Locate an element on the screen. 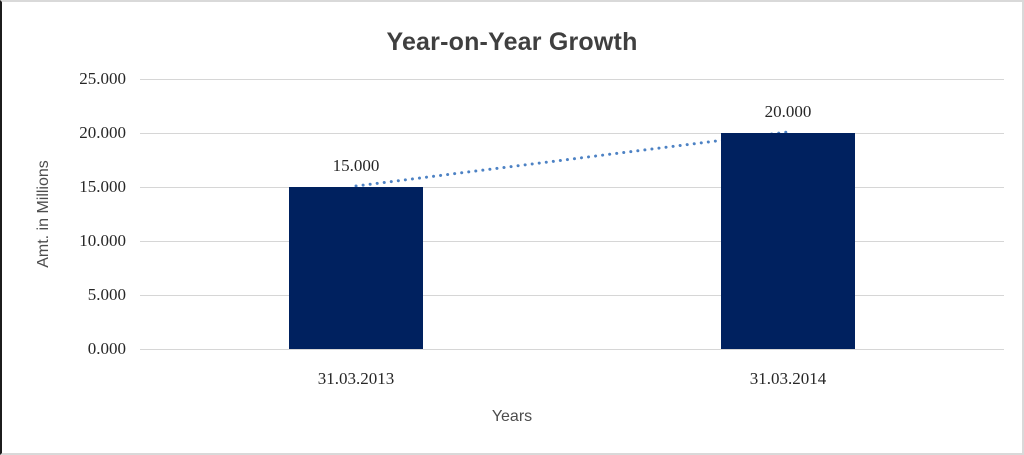 This screenshot has width=1024, height=455. x-axis-title: Years is located at coordinates (512, 416).